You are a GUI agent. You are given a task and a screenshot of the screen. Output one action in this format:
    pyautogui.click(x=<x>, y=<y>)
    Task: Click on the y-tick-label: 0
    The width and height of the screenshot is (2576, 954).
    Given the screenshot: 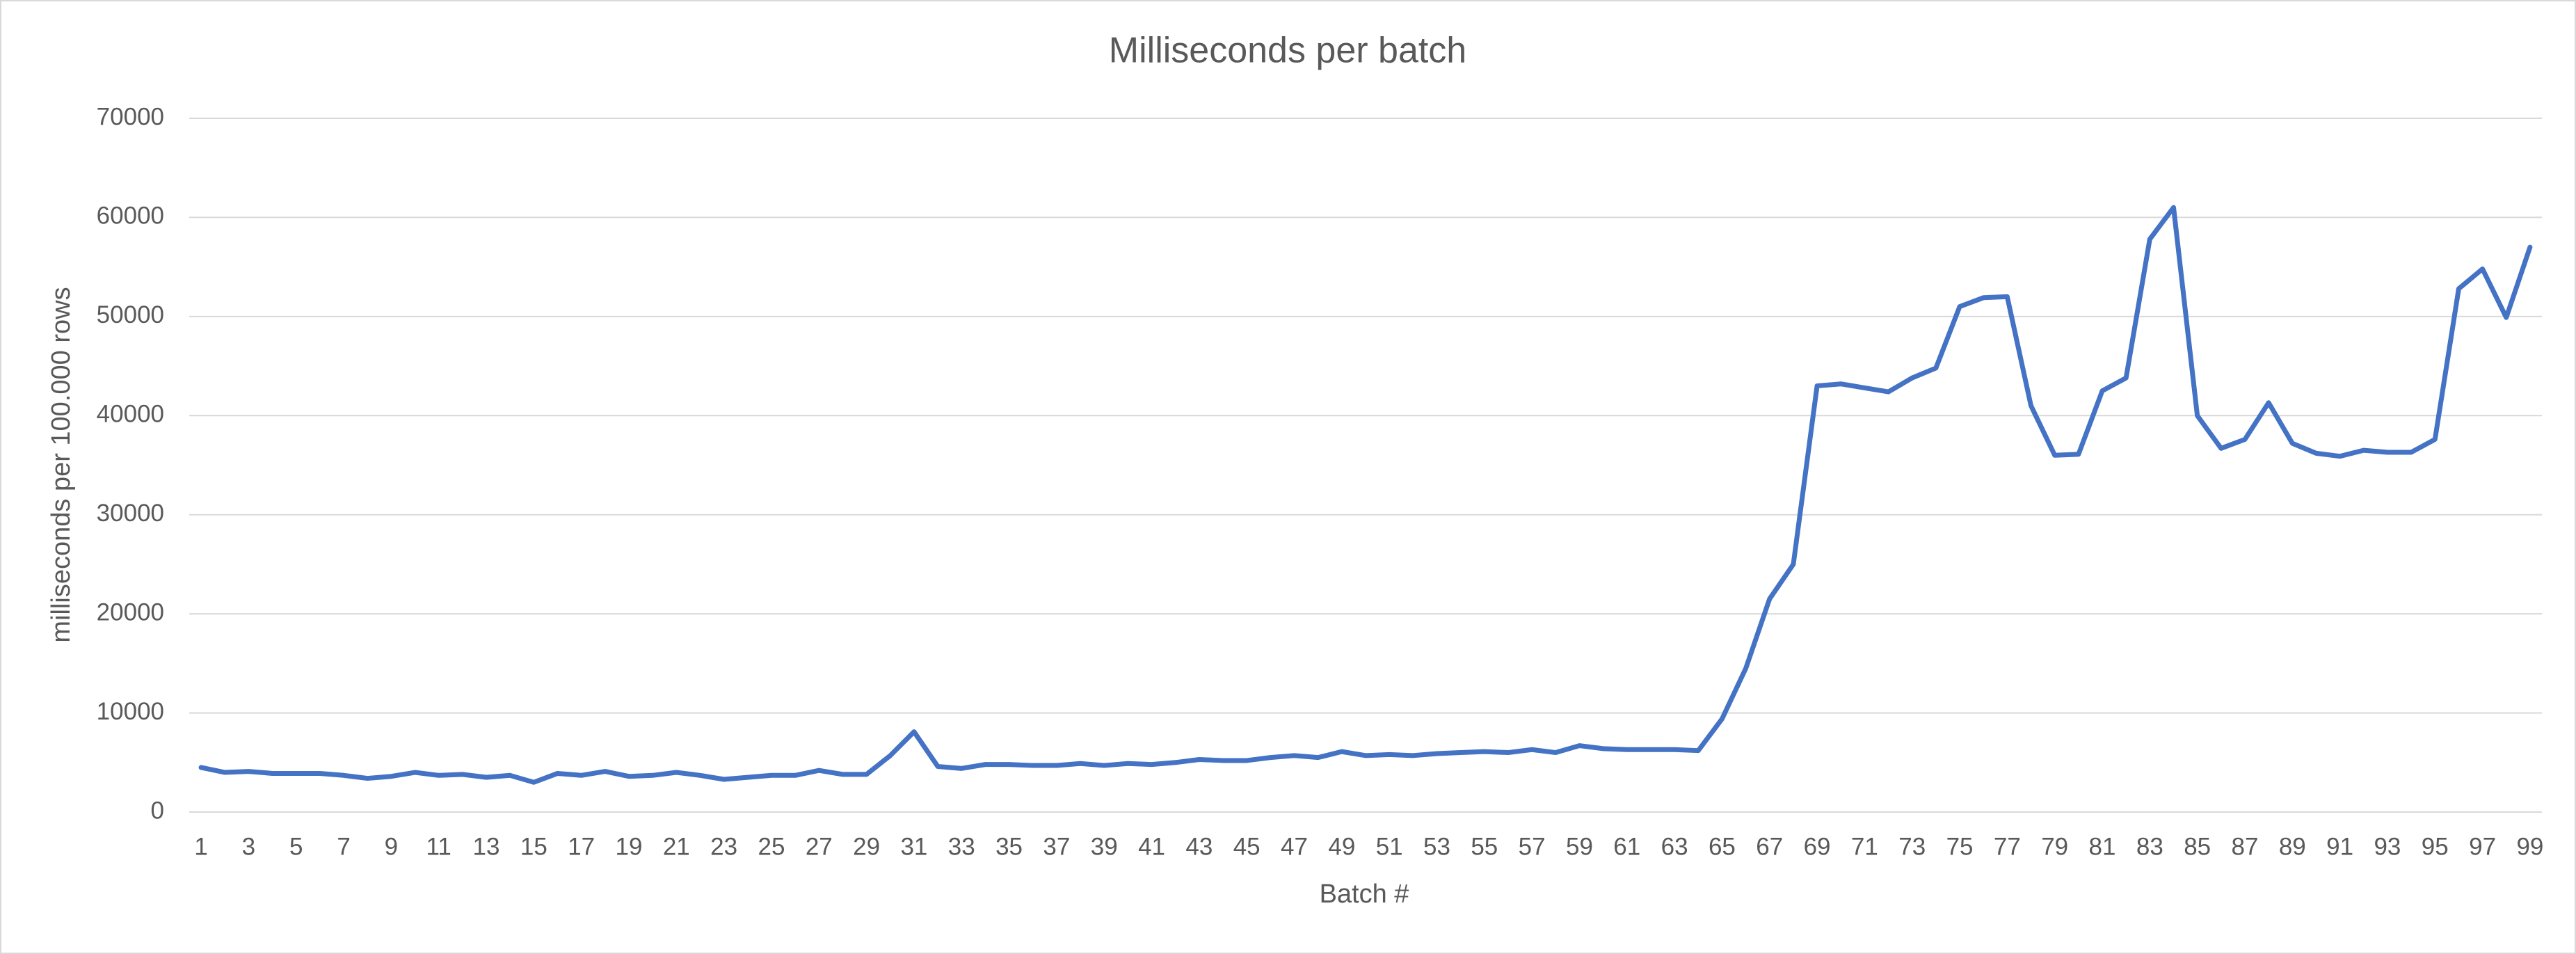 What is the action you would take?
    pyautogui.click(x=157, y=811)
    